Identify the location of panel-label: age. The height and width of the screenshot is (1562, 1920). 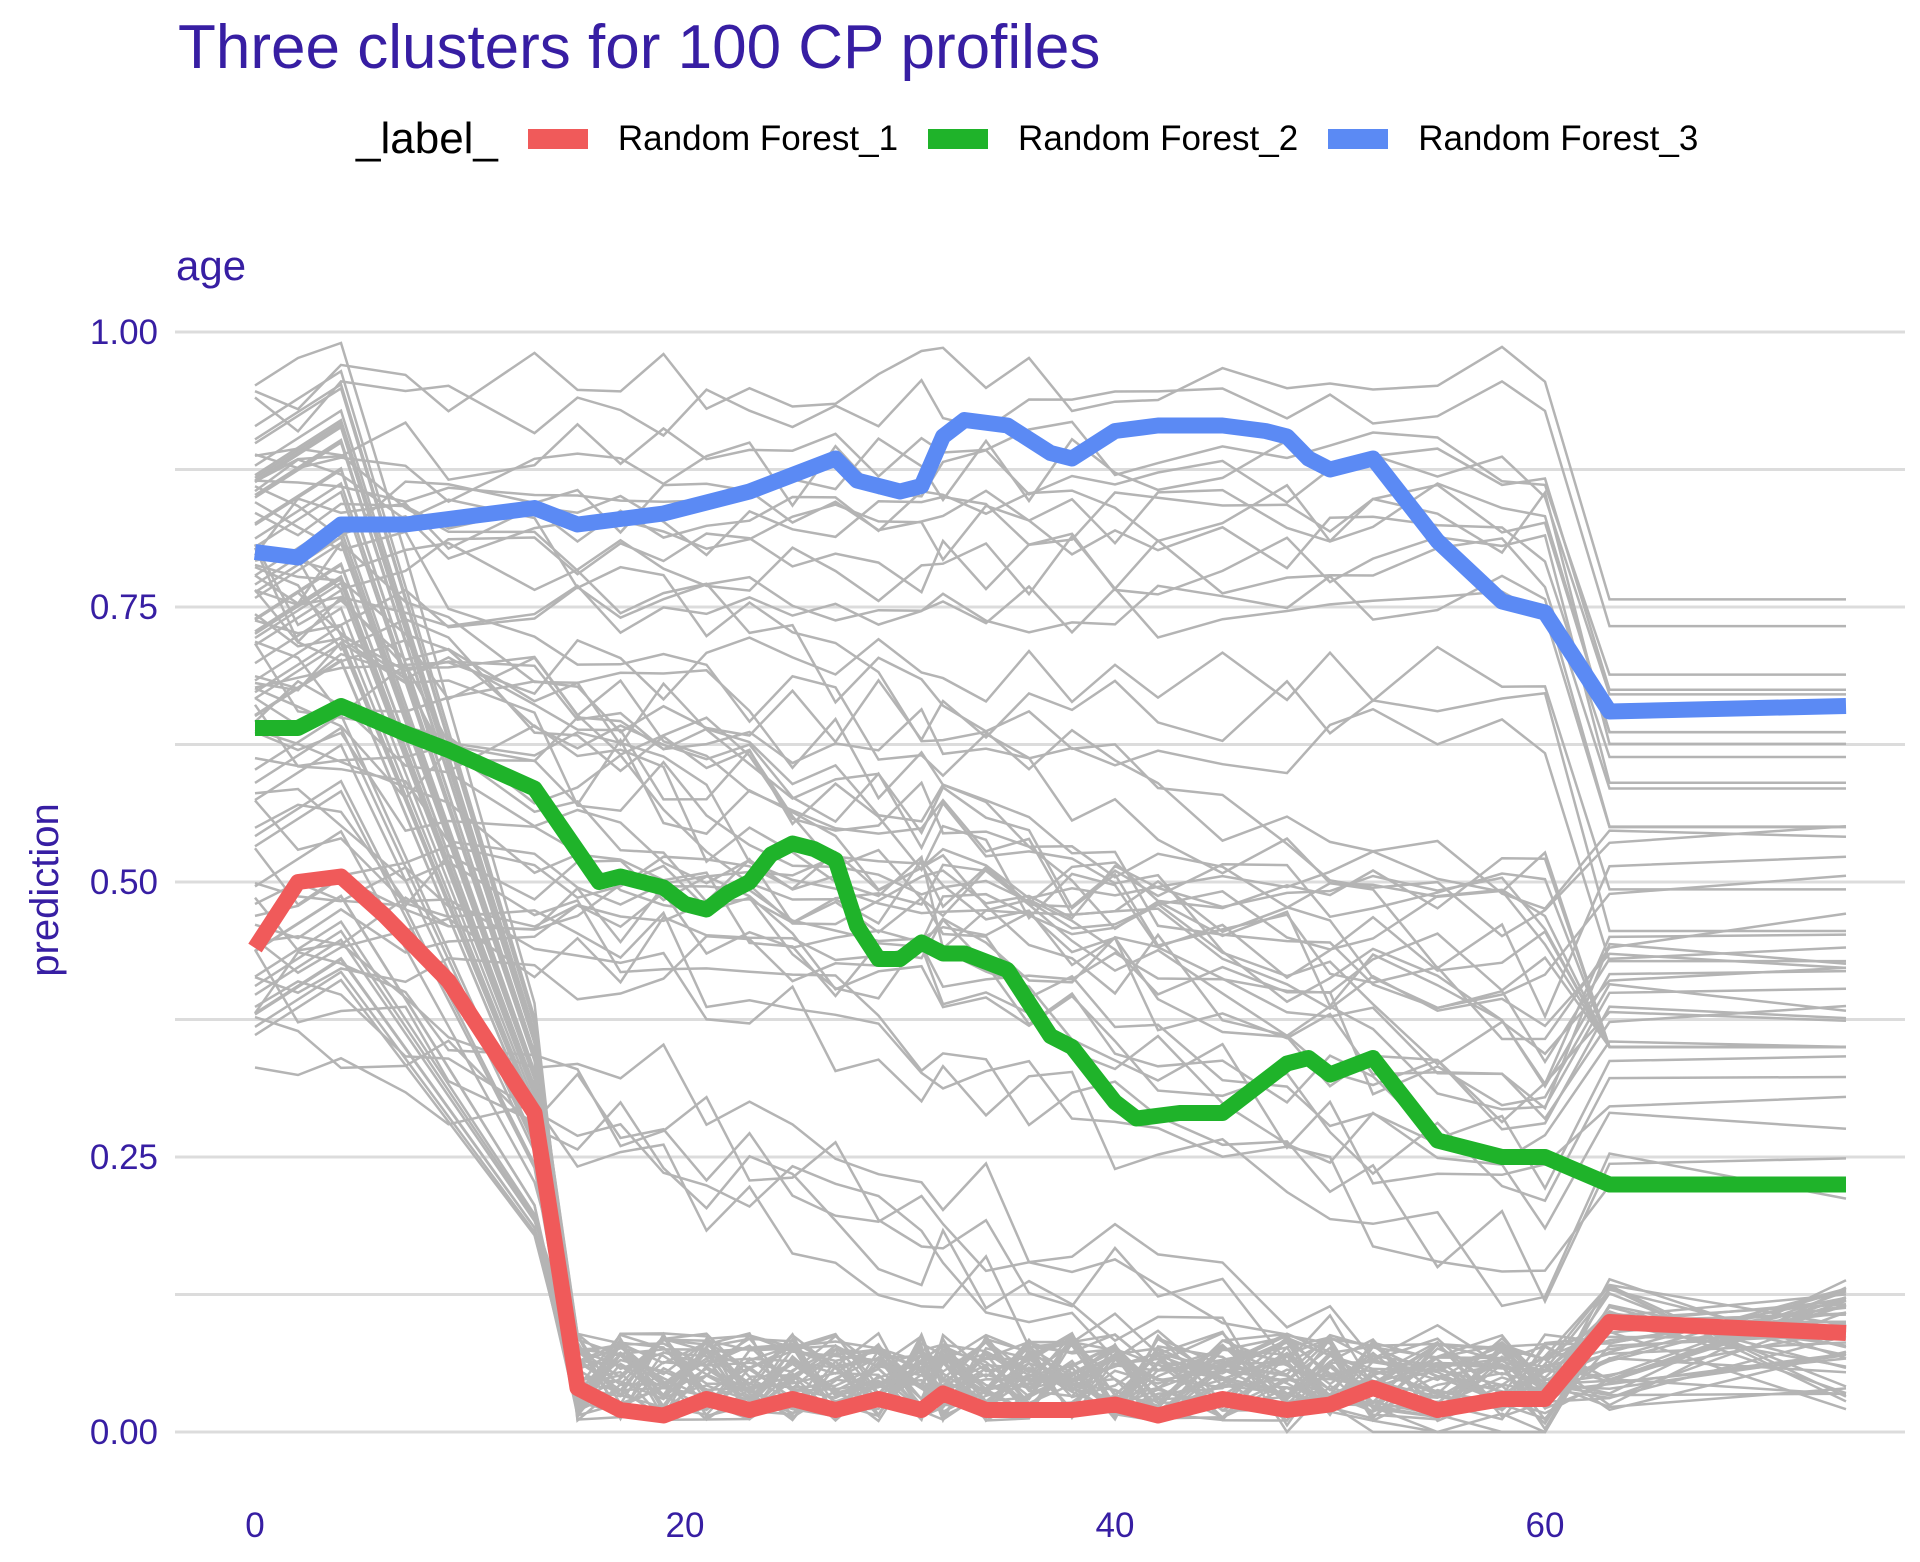
(211, 265).